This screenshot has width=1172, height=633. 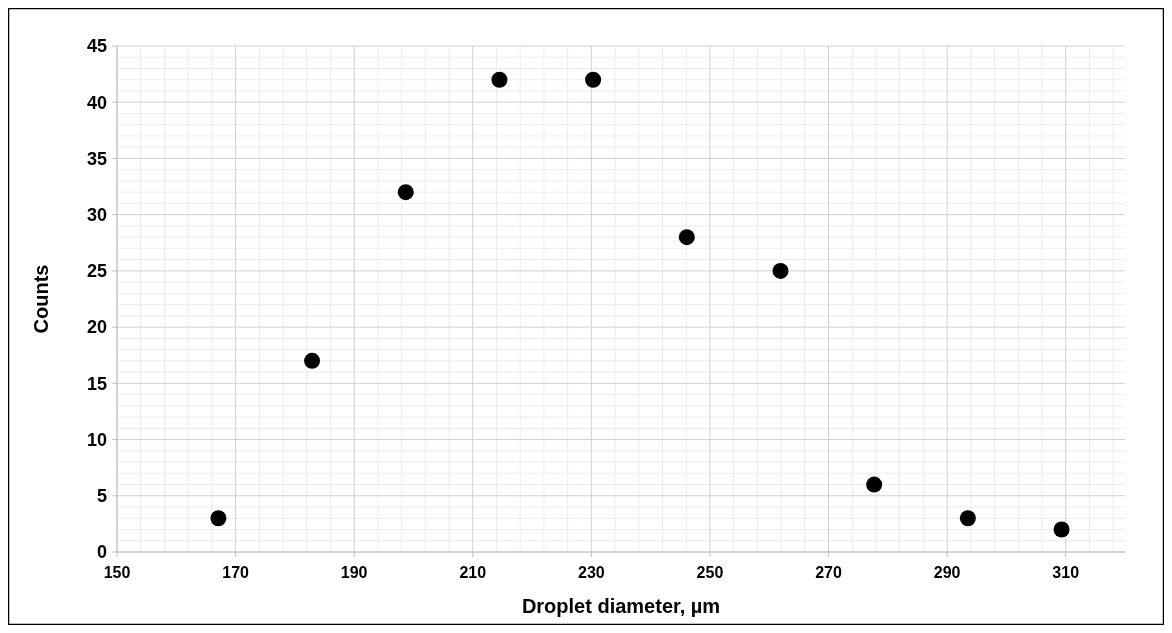 I want to click on x-tick-label: 290, so click(x=947, y=572).